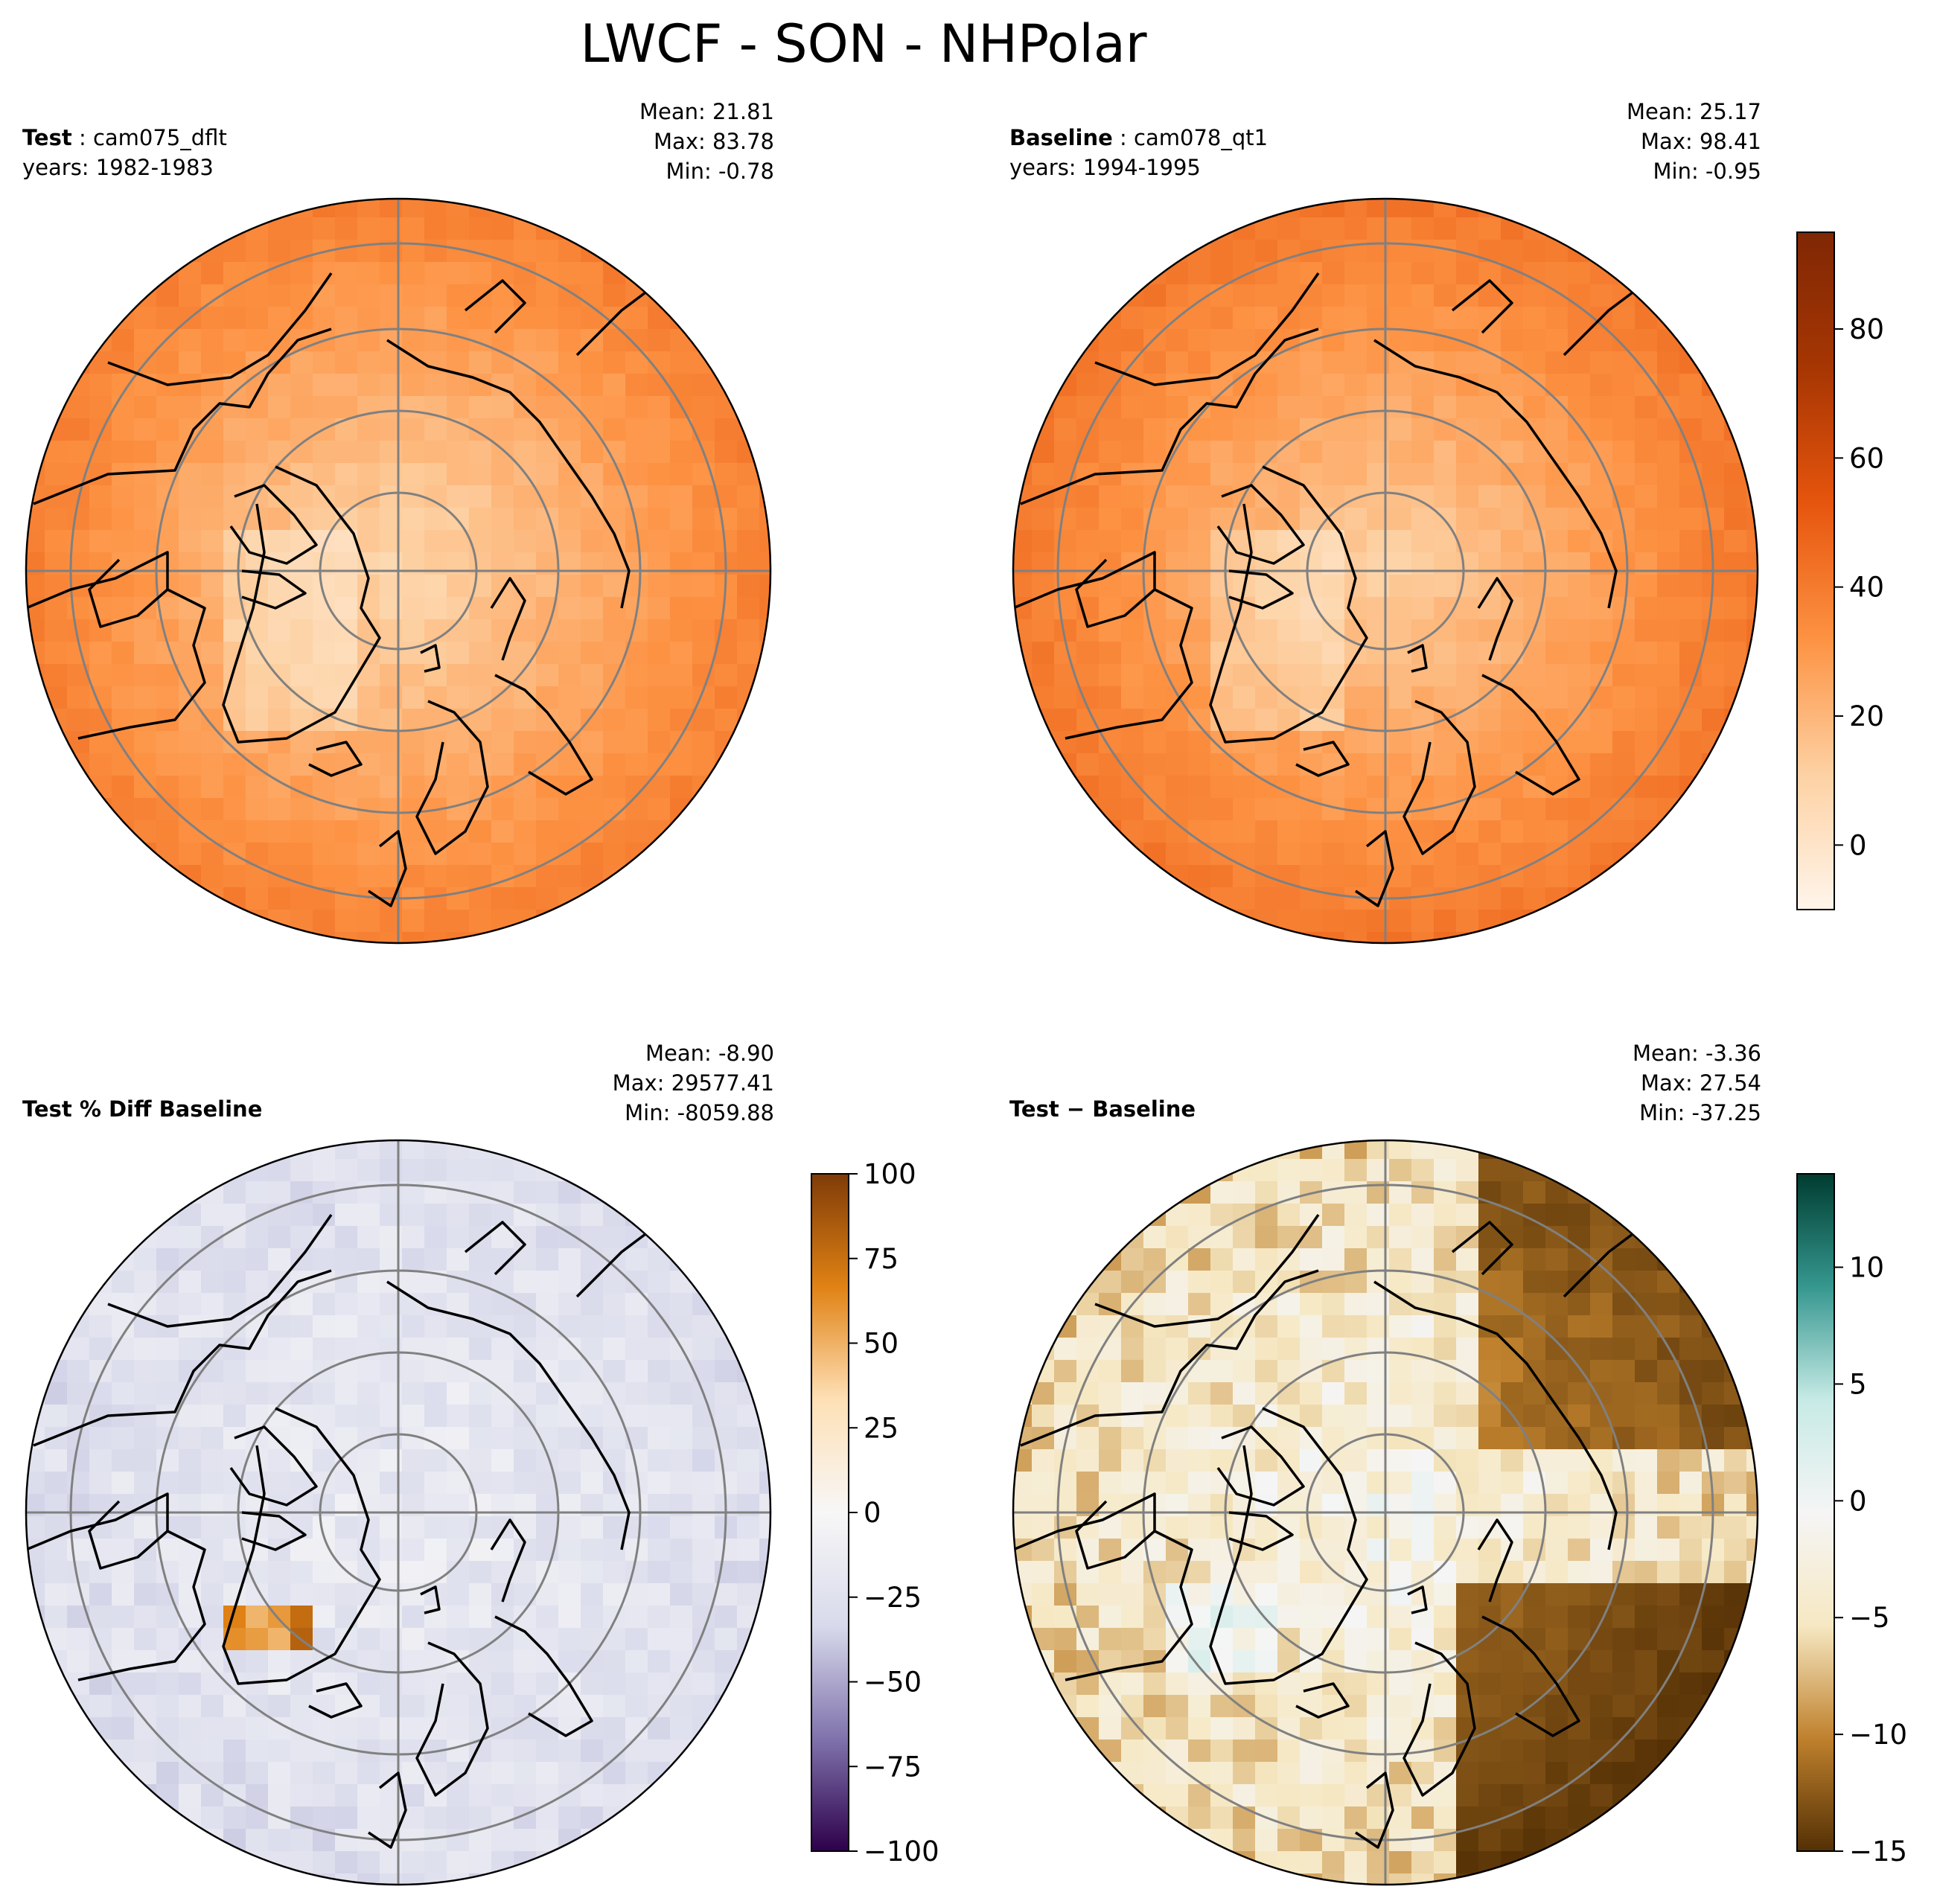 The height and width of the screenshot is (1904, 1937). Describe the element at coordinates (47, 137) in the screenshot. I see `test-title-bold: Test` at that location.